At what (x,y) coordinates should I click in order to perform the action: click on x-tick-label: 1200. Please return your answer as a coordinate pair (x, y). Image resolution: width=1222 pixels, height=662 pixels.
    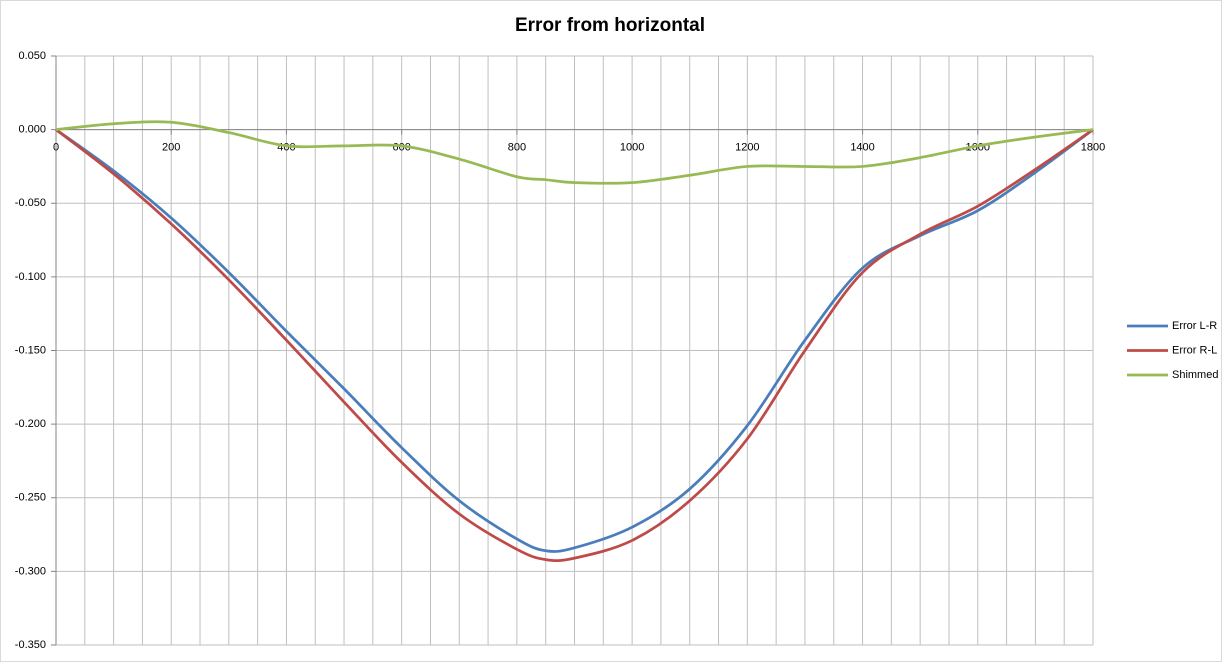
    Looking at the image, I should click on (747, 148).